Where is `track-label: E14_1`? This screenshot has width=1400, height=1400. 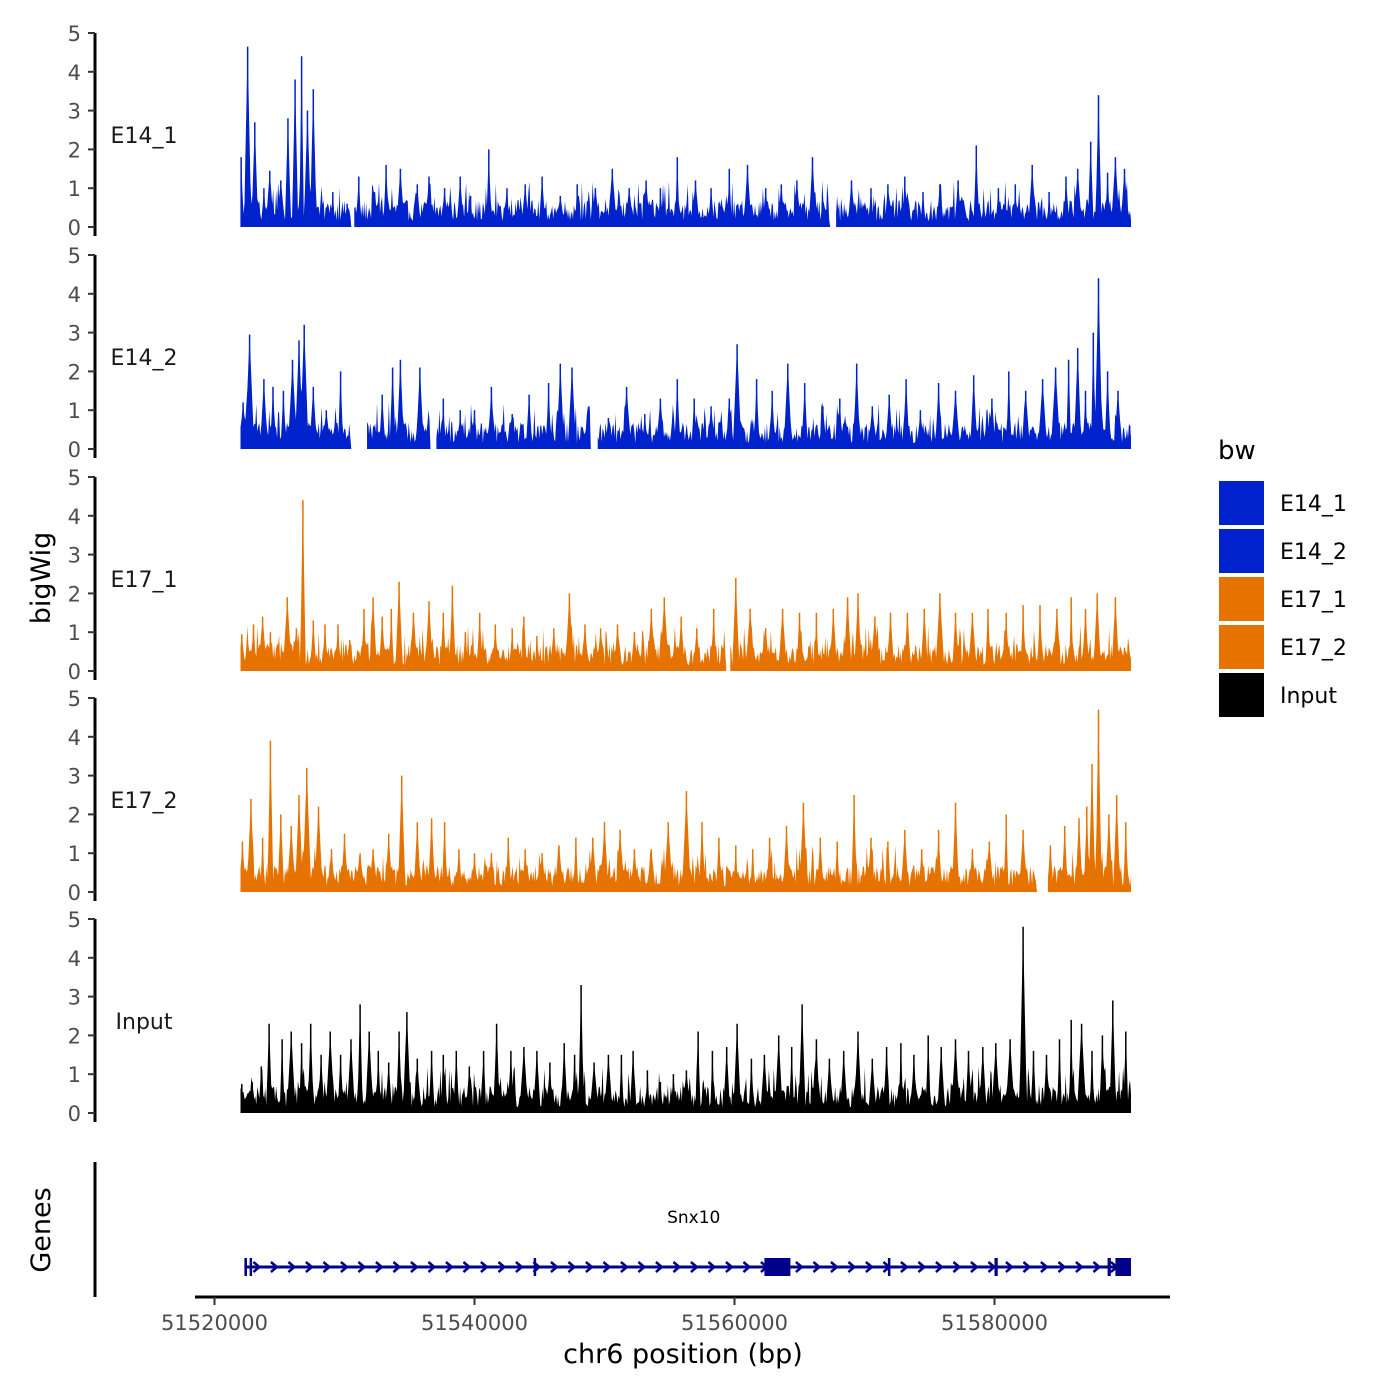 track-label: E14_1 is located at coordinates (144, 136).